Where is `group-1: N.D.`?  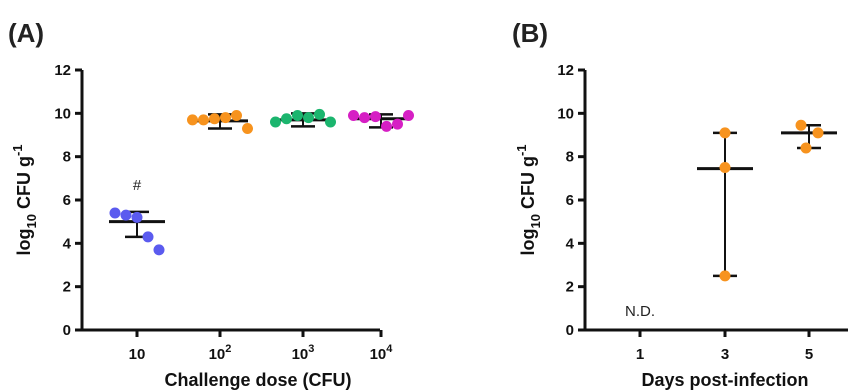 group-1: N.D. is located at coordinates (640, 311).